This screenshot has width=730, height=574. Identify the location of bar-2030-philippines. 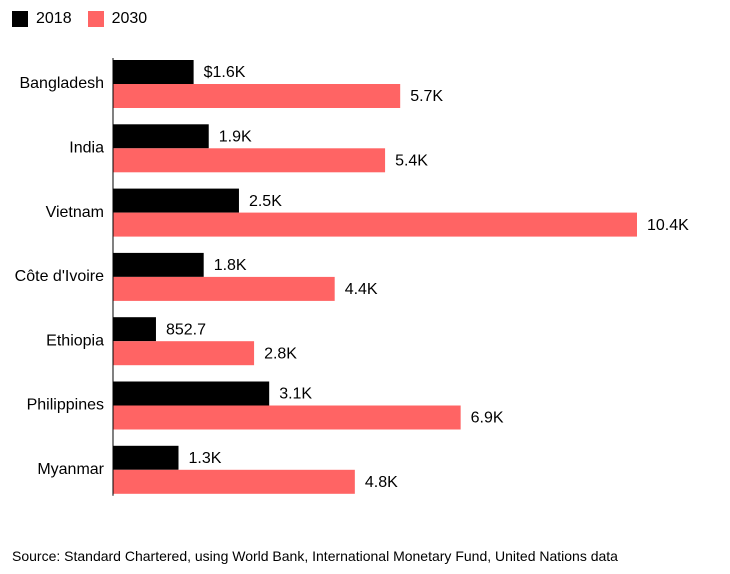
(287, 417).